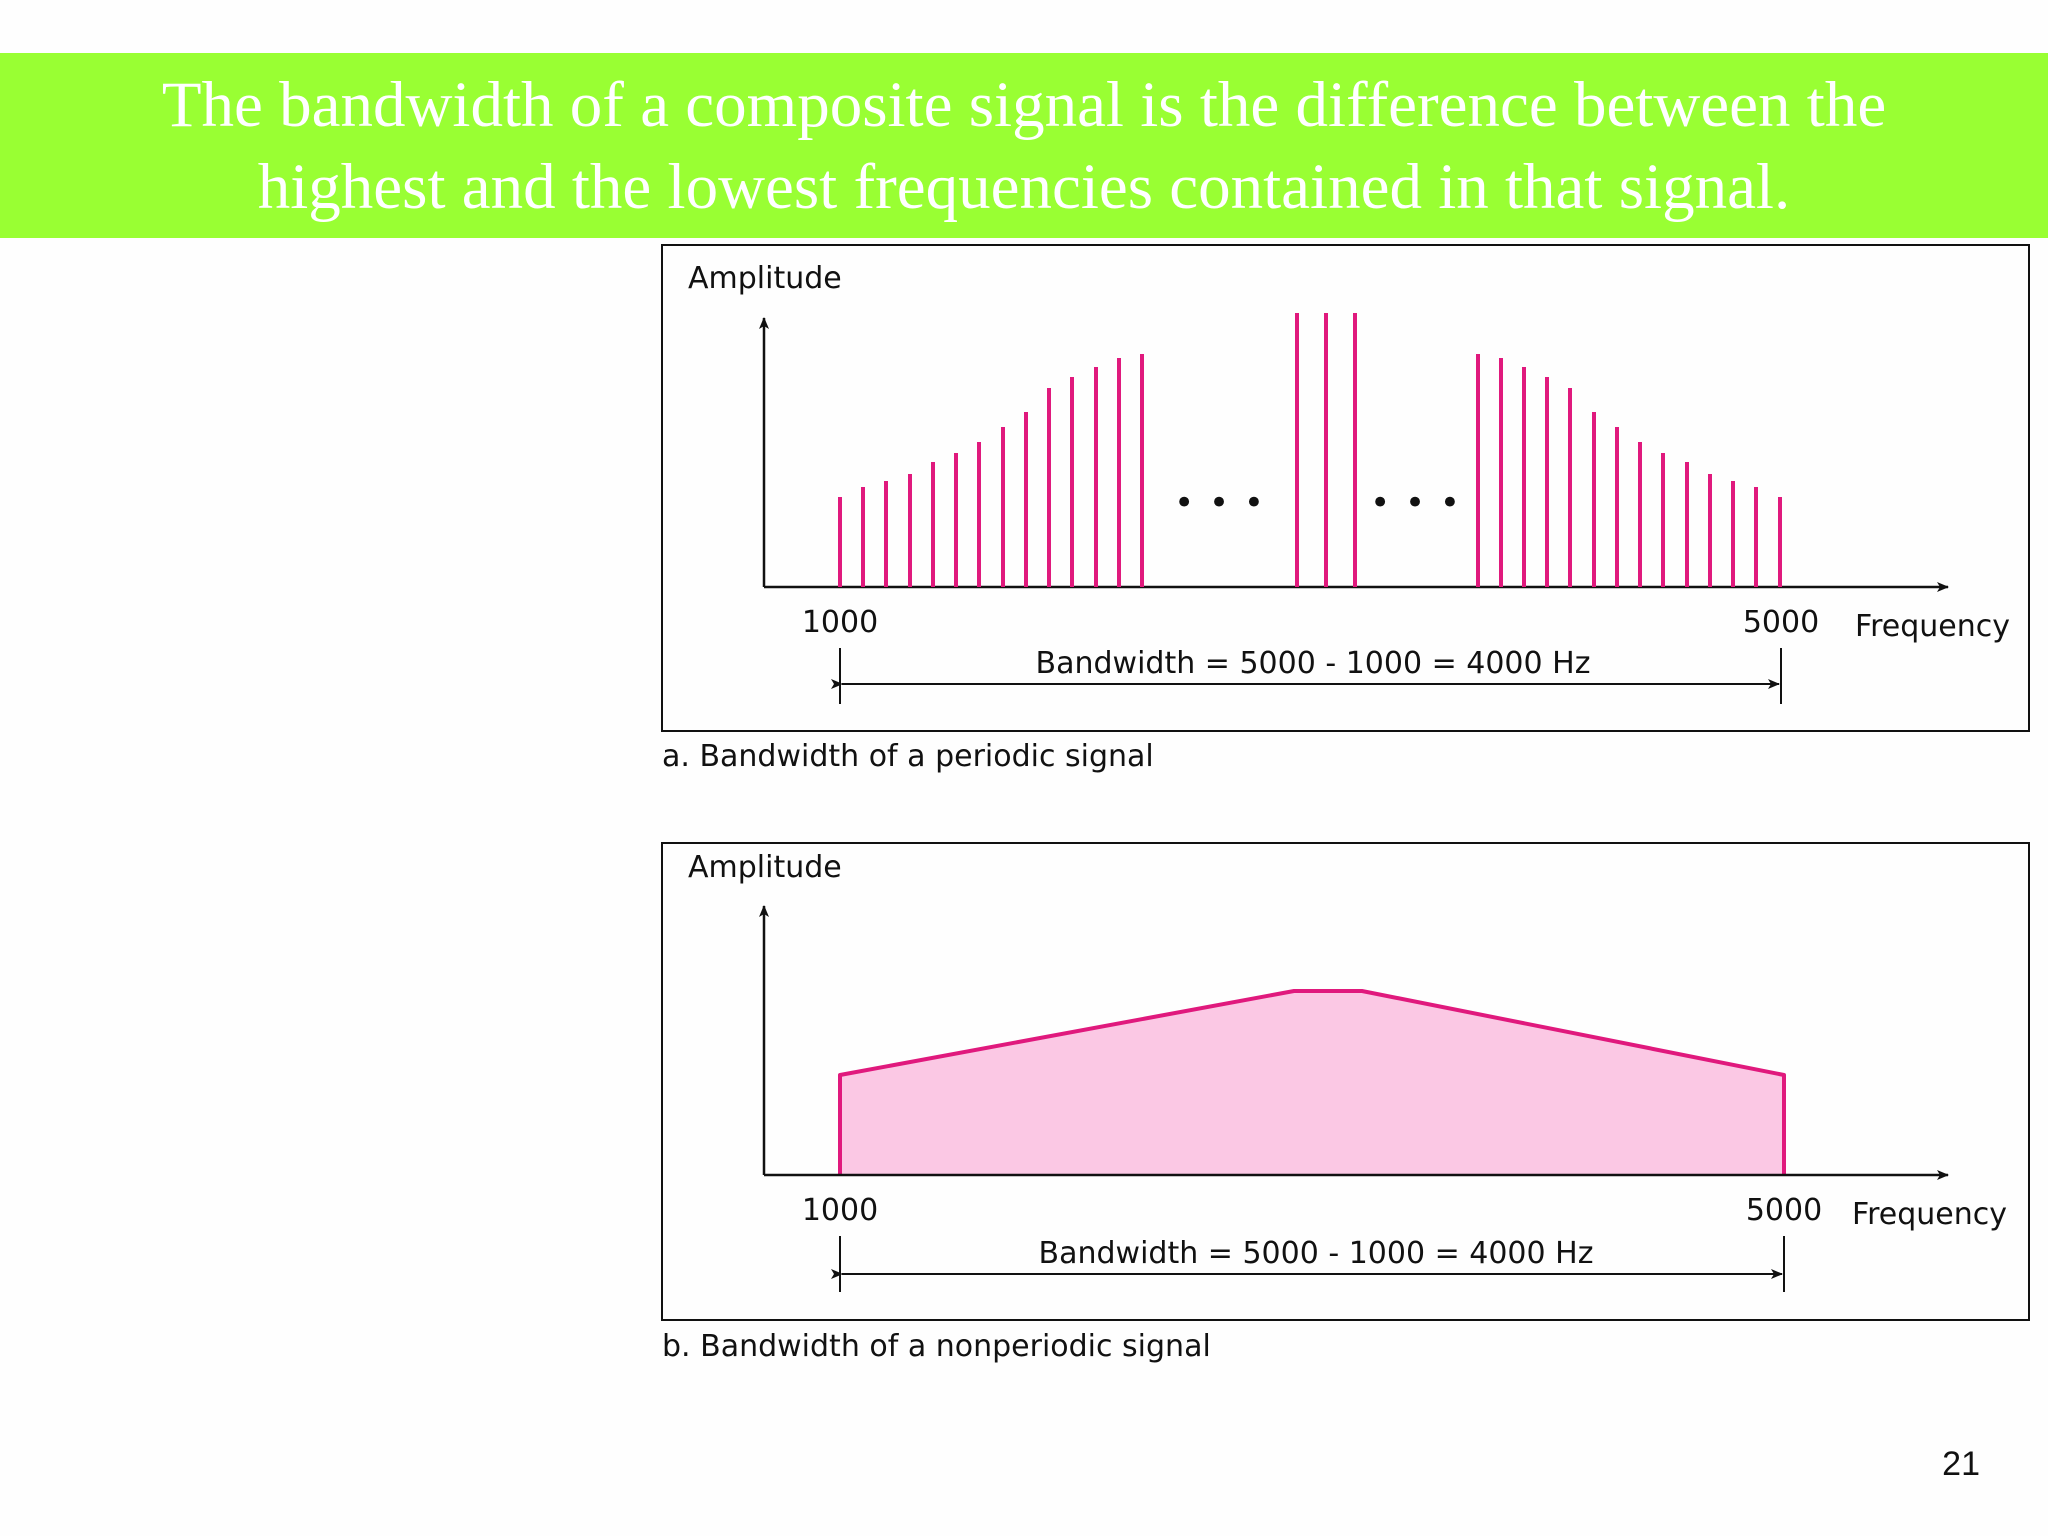 The image size is (2048, 1536). Describe the element at coordinates (765, 867) in the screenshot. I see `figure-b-ylabel: Amplitude` at that location.